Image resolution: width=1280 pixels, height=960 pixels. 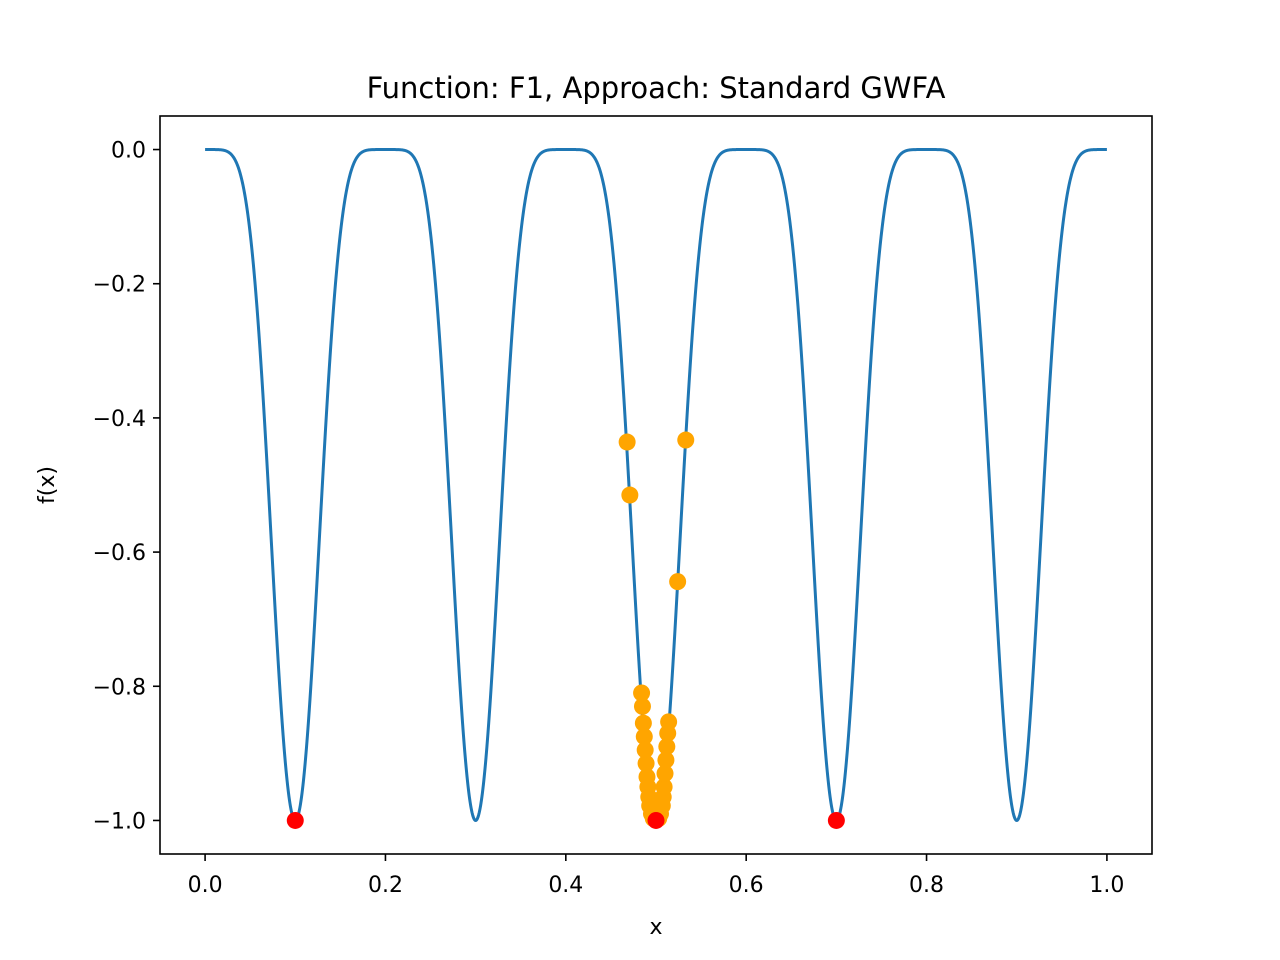 What do you see at coordinates (47, 485) in the screenshot?
I see `y-axis-label: f(x)` at bounding box center [47, 485].